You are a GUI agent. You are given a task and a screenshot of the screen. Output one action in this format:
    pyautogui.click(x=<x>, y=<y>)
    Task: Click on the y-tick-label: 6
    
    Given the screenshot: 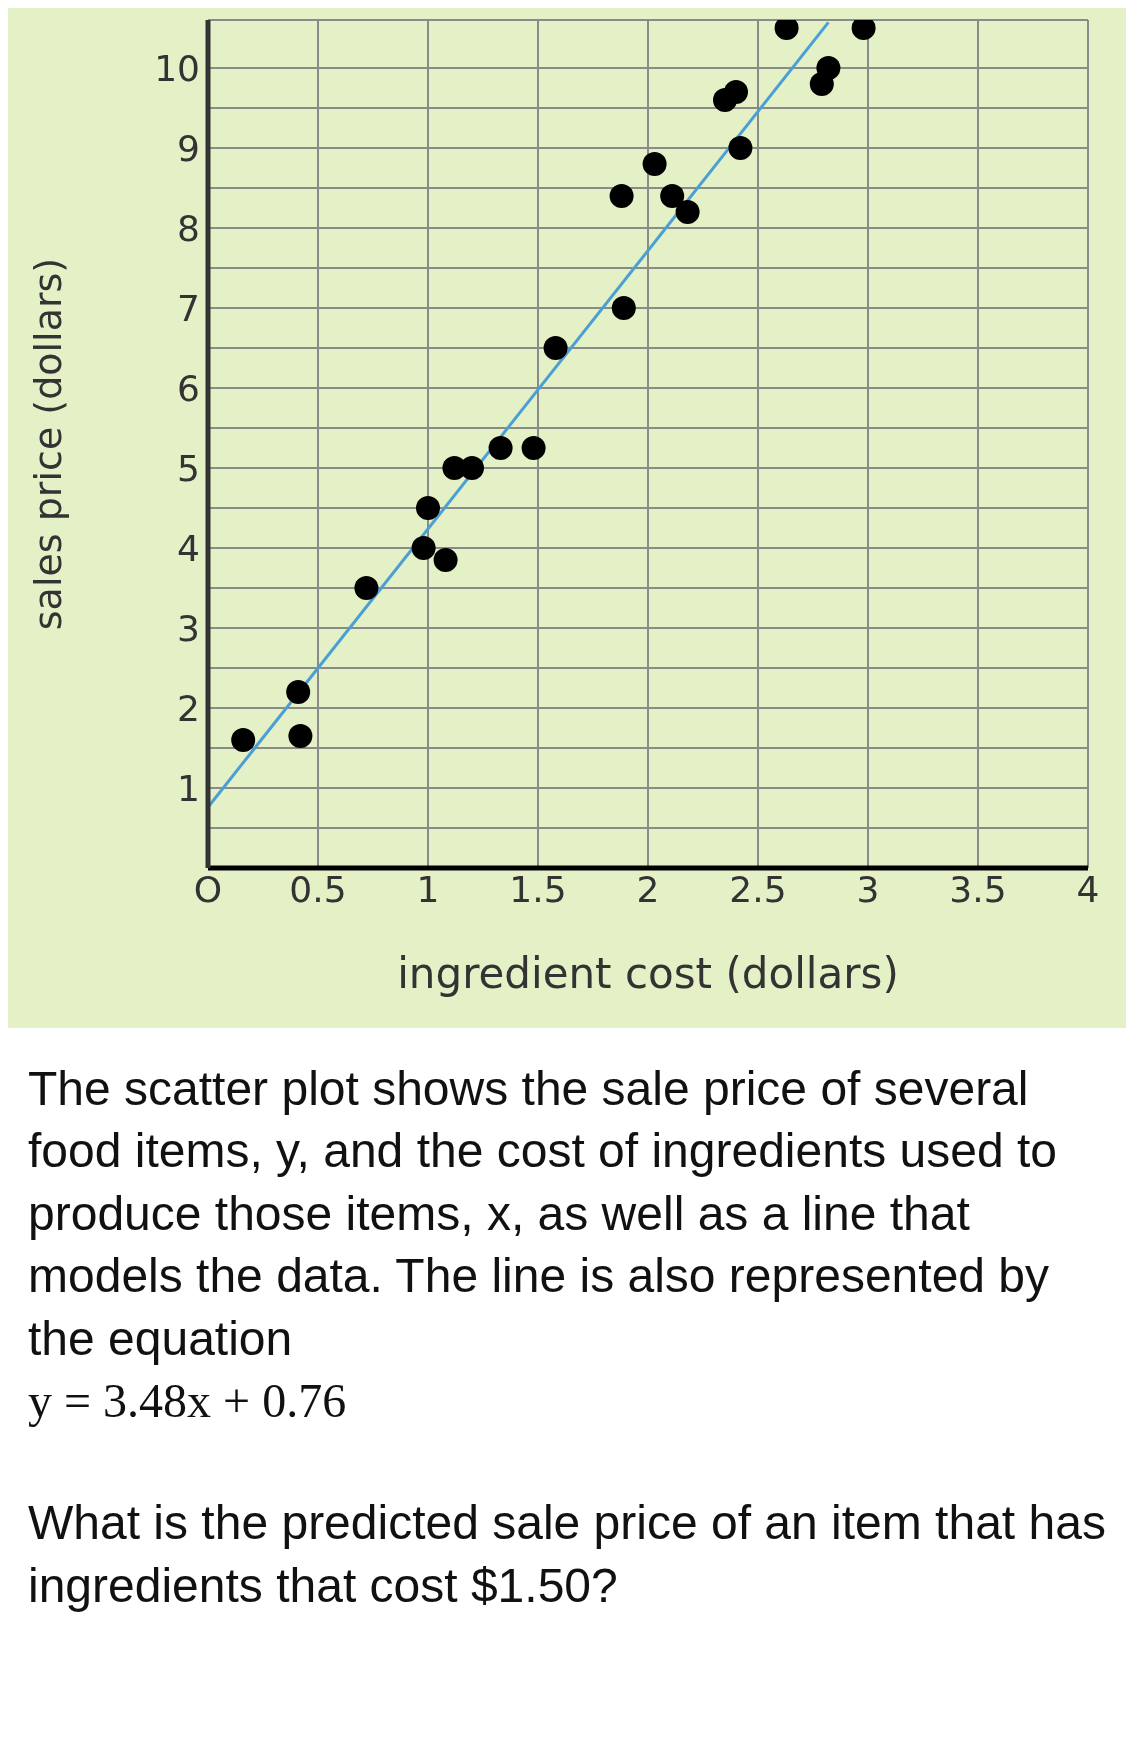 What is the action you would take?
    pyautogui.click(x=188, y=388)
    